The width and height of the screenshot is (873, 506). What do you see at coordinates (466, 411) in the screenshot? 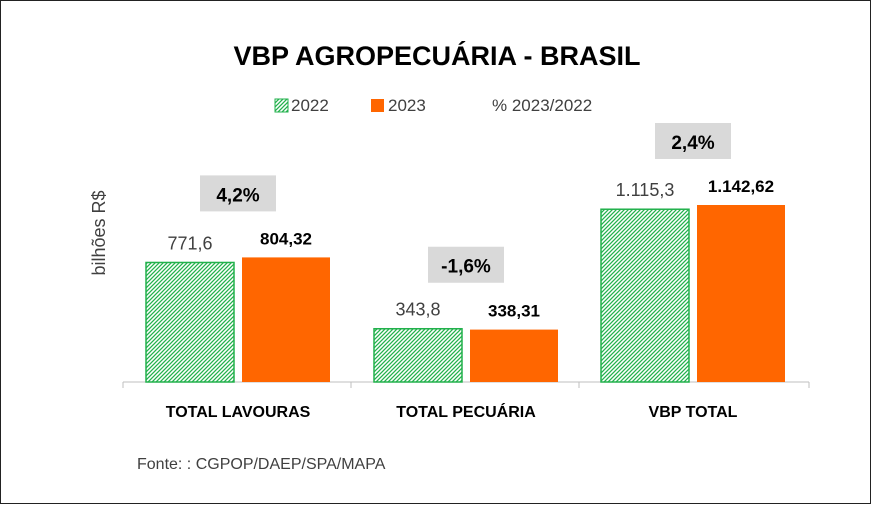
I see `category-label: TOTAL PECUÁRIA` at bounding box center [466, 411].